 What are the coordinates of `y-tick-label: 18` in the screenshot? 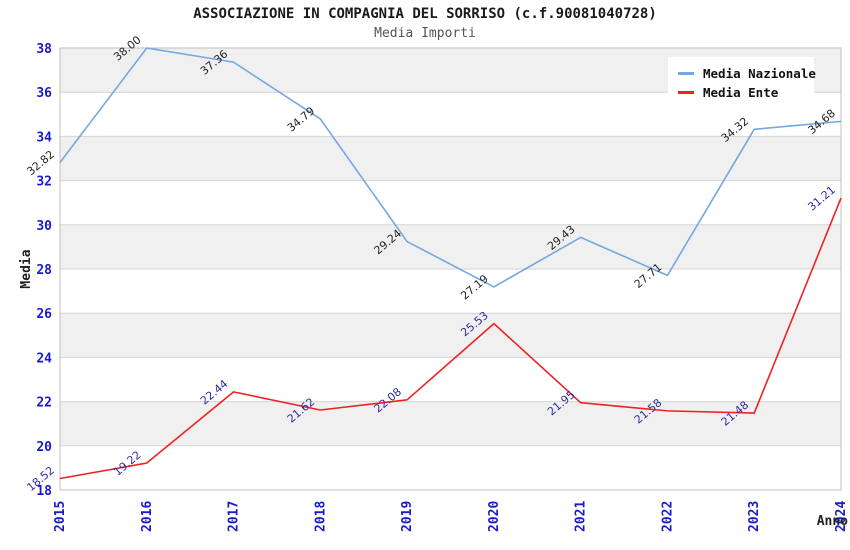 It's located at (44, 491).